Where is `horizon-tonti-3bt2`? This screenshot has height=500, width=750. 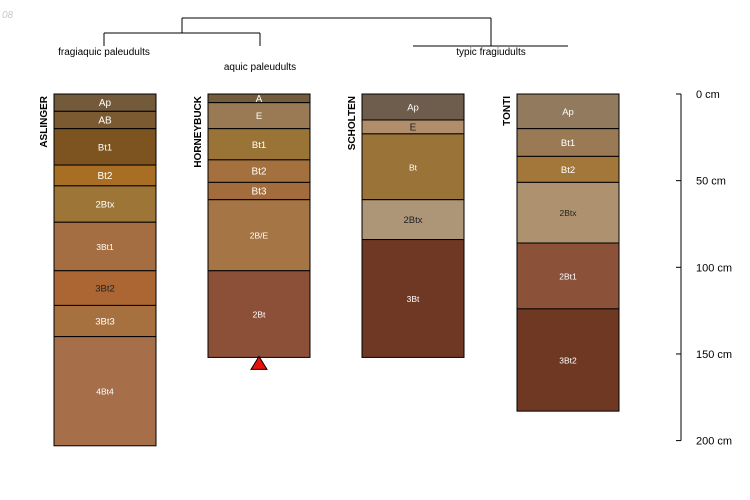
horizon-tonti-3bt2 is located at coordinates (568, 360).